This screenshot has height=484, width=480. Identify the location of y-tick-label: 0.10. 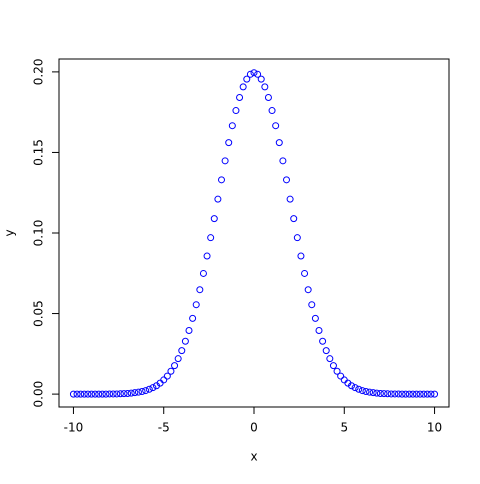
(39, 233).